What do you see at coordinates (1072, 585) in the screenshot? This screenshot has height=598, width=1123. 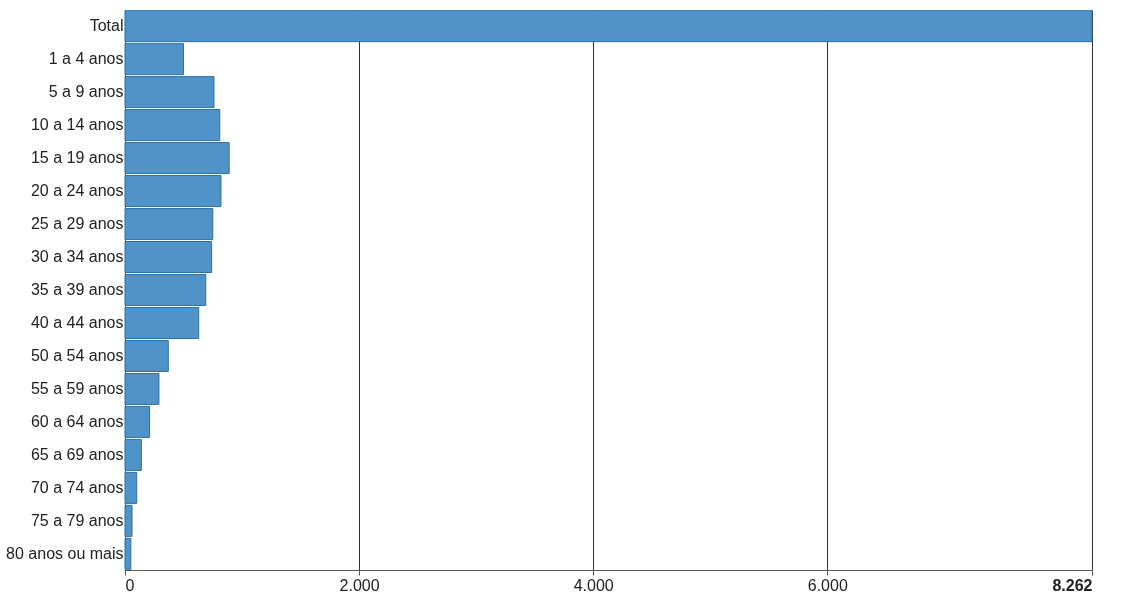 I see `x-tick-label: 8.262` at bounding box center [1072, 585].